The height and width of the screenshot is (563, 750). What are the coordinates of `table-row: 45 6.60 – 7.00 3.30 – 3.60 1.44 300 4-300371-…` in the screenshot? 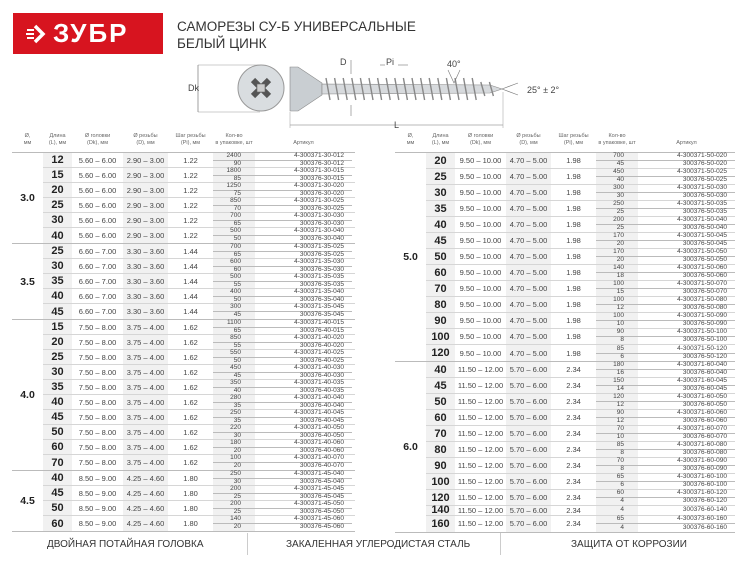 It's located at (199, 311).